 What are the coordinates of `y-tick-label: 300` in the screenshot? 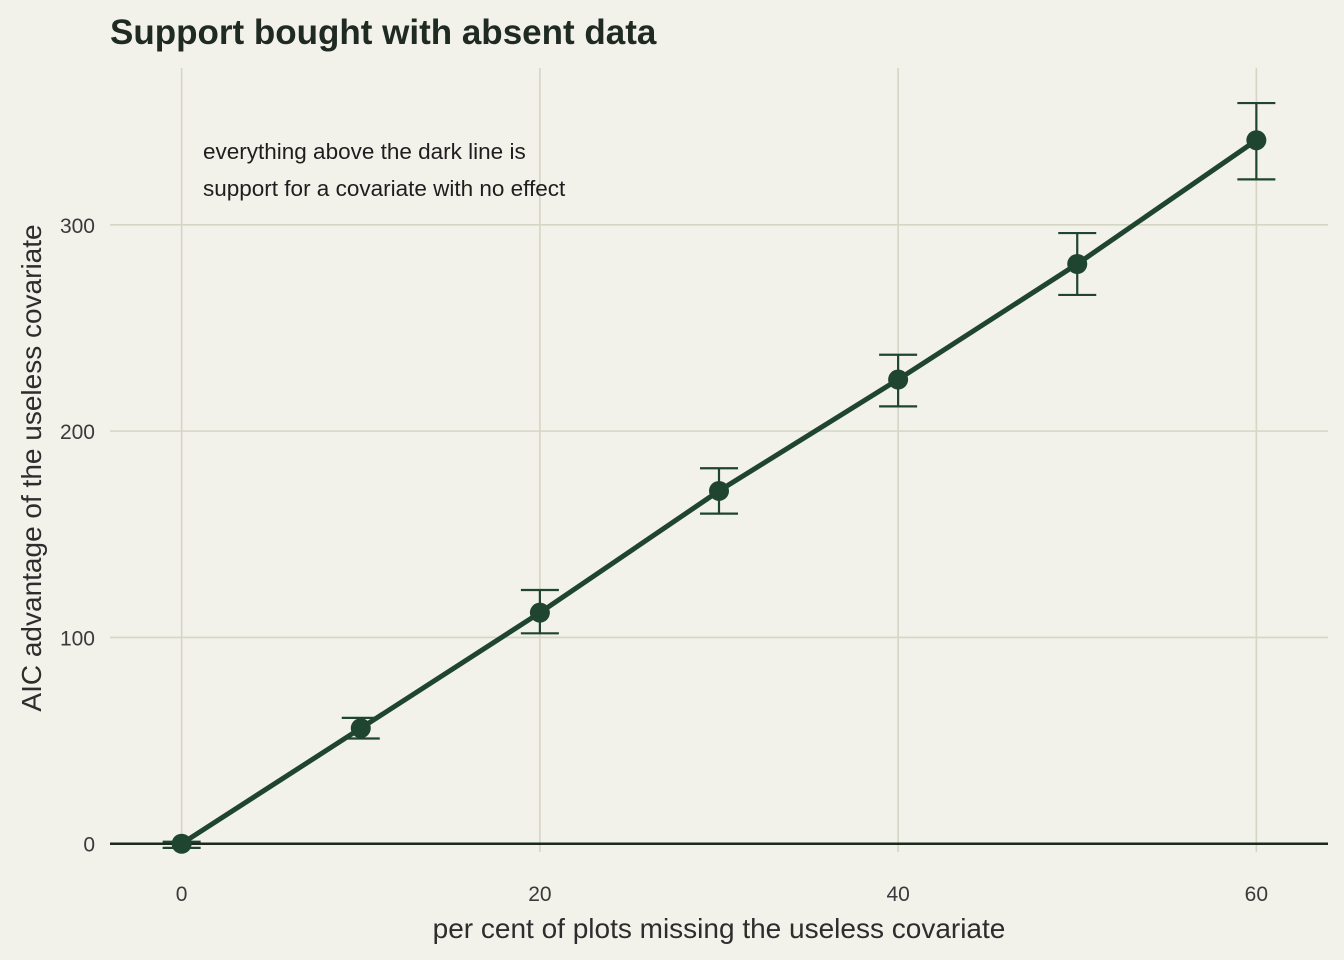 It's located at (77, 226).